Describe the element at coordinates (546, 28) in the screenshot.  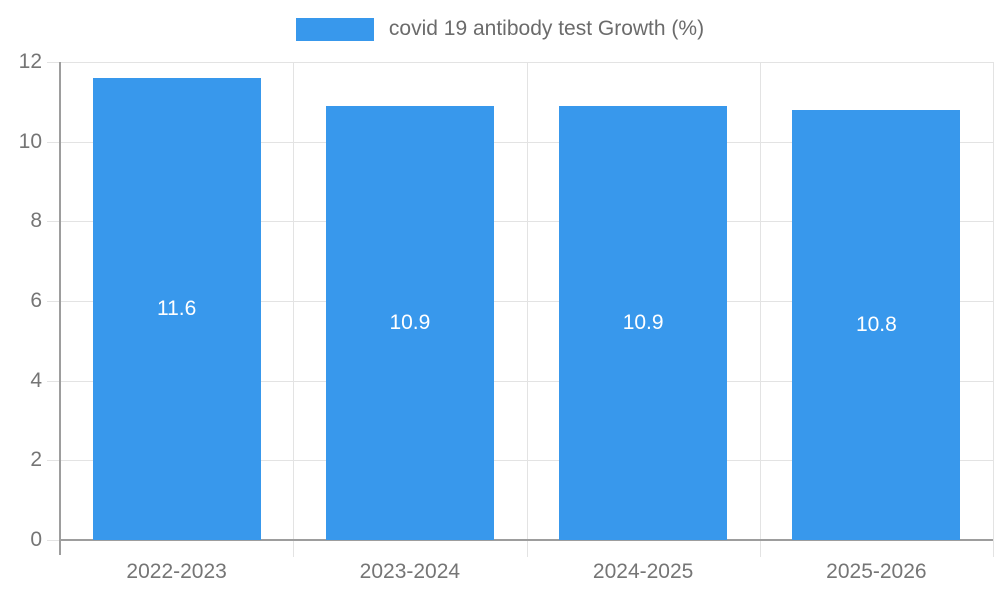
I see `legend-label: covid 19 antibody test Growth (%)` at that location.